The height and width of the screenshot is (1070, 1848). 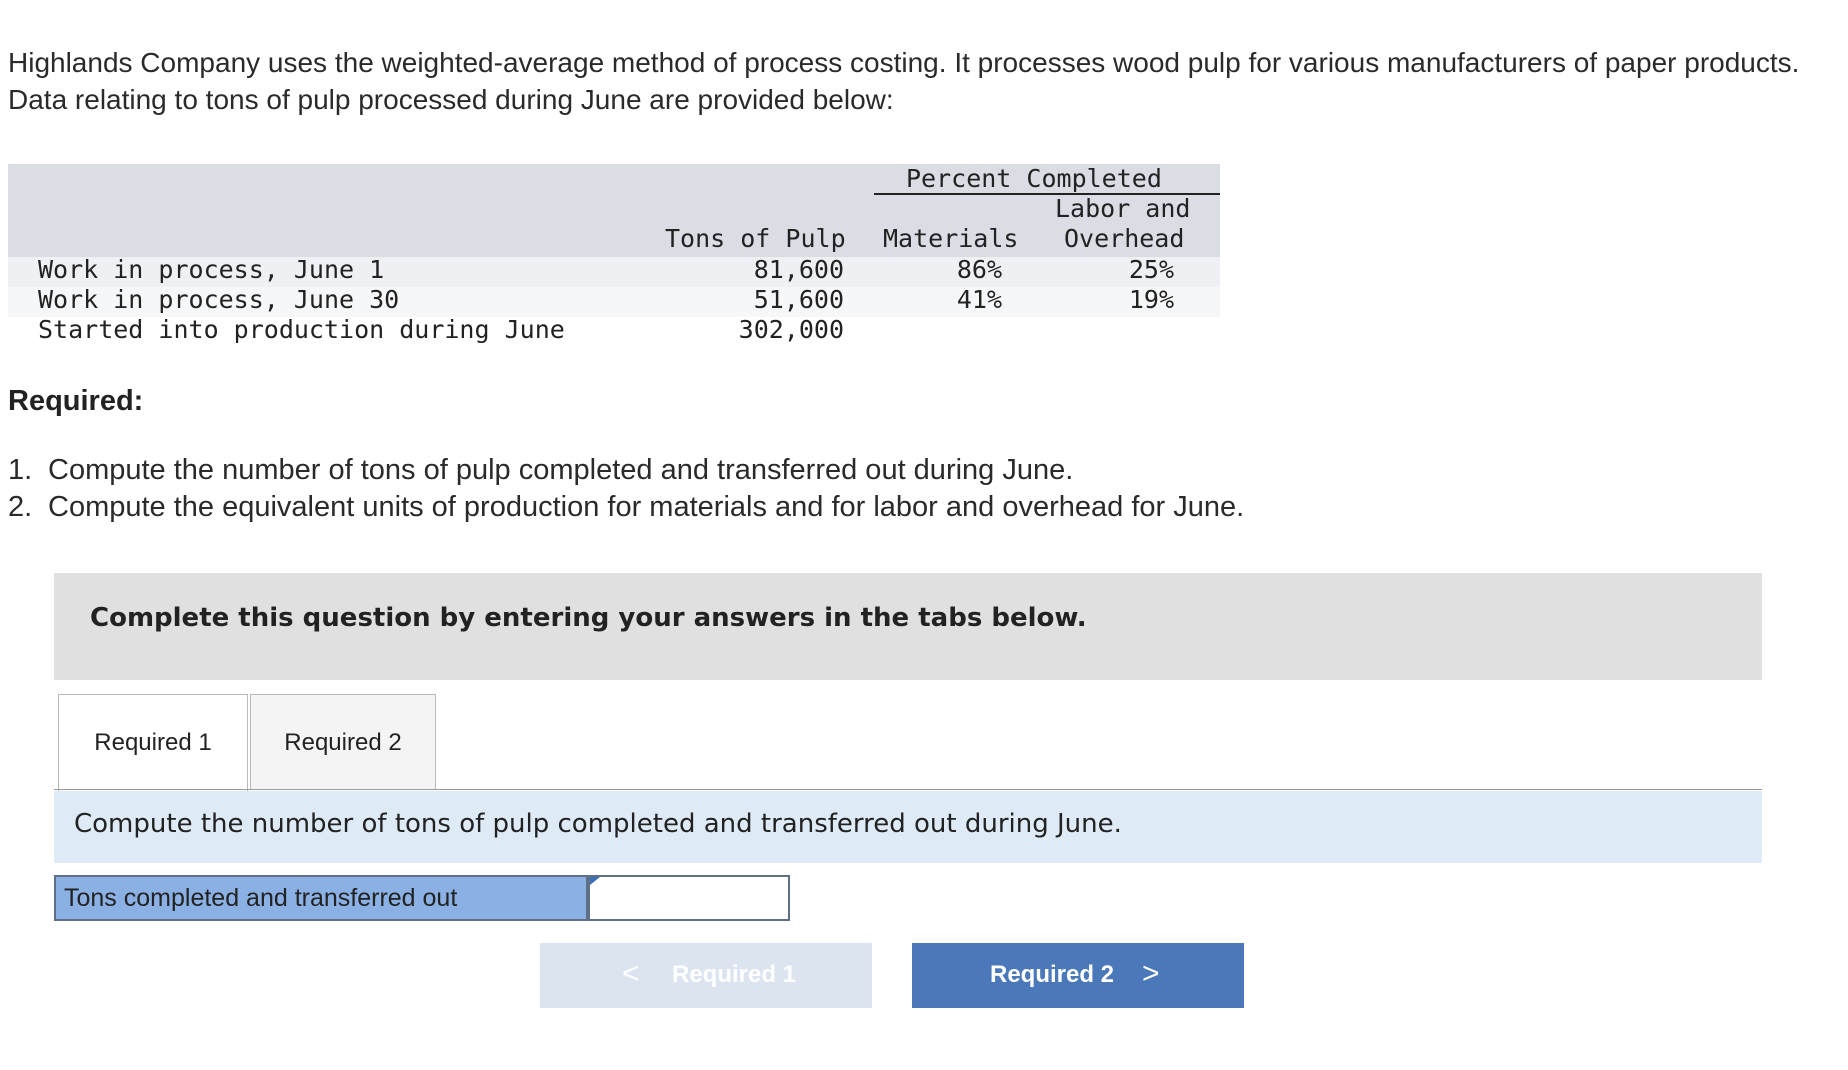 I want to click on materials-header: Materials, so click(x=951, y=238).